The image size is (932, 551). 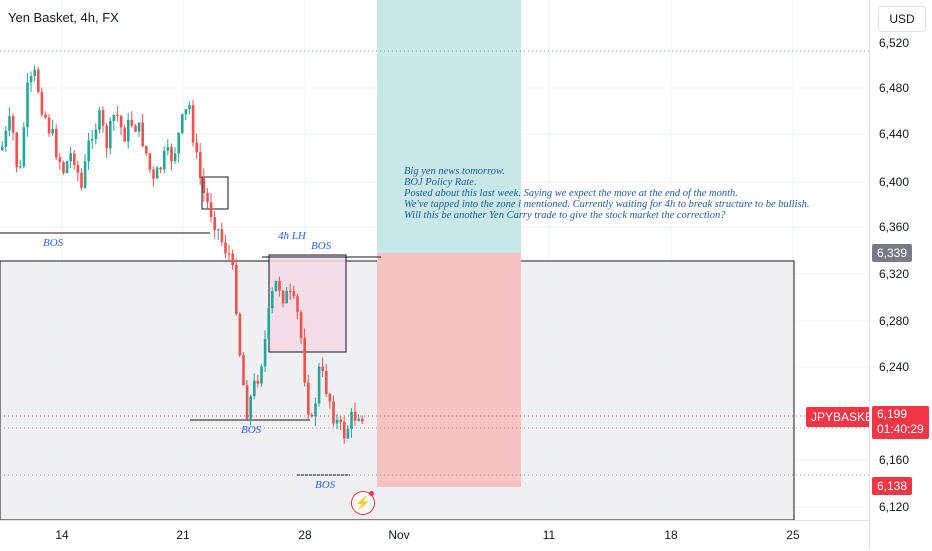 I want to click on stop-price-label: 6,138, so click(x=892, y=486).